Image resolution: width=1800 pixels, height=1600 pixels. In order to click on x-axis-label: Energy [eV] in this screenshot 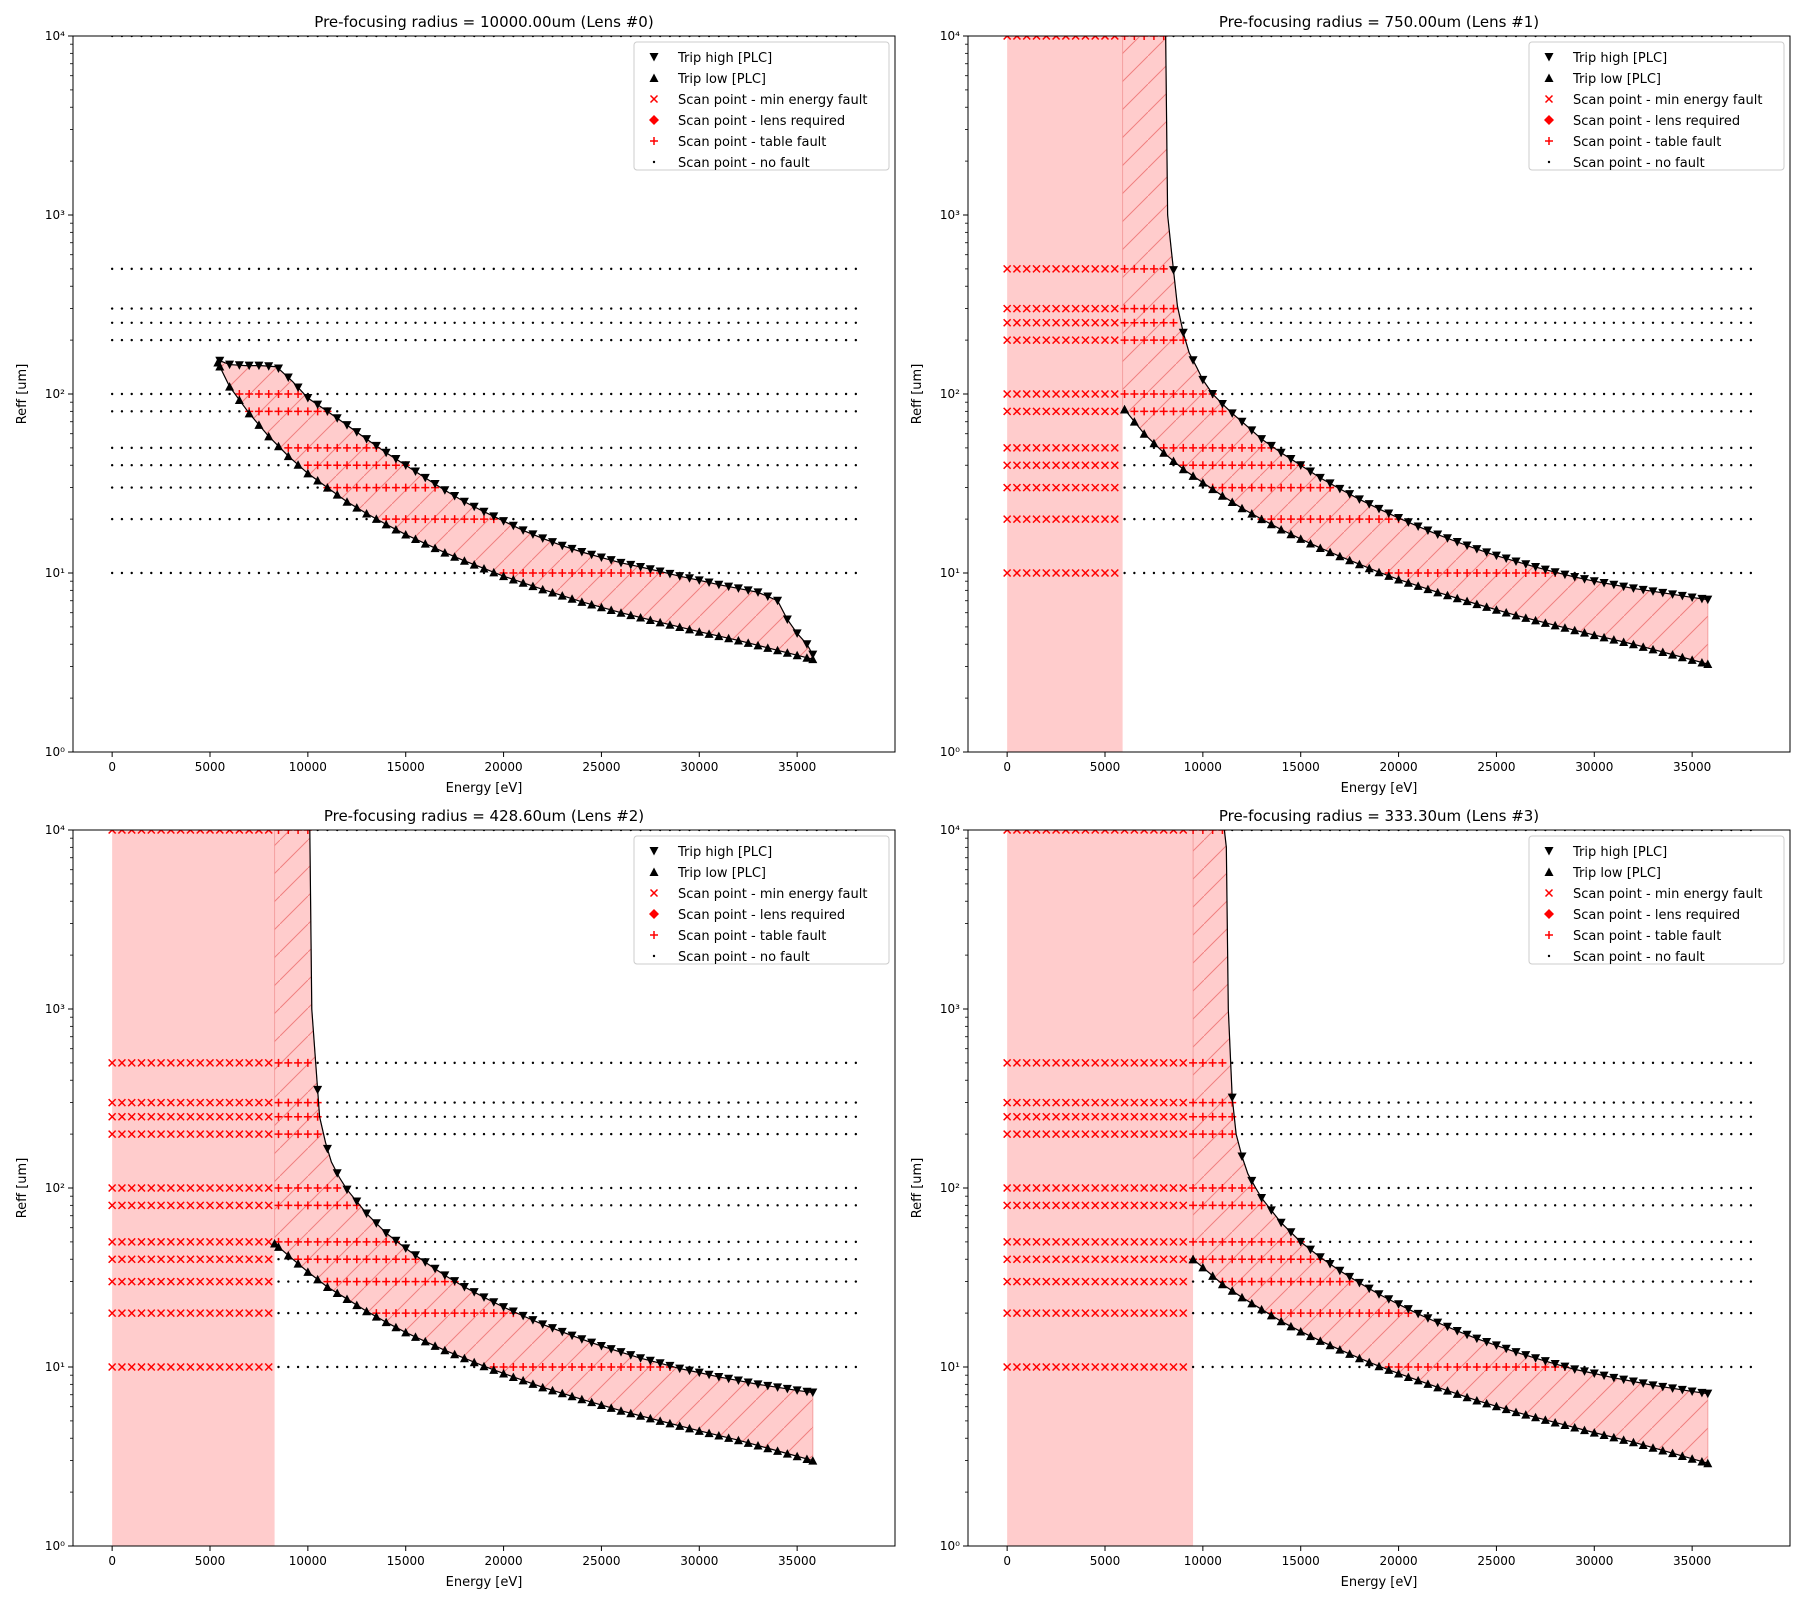, I will do `click(1379, 1582)`.